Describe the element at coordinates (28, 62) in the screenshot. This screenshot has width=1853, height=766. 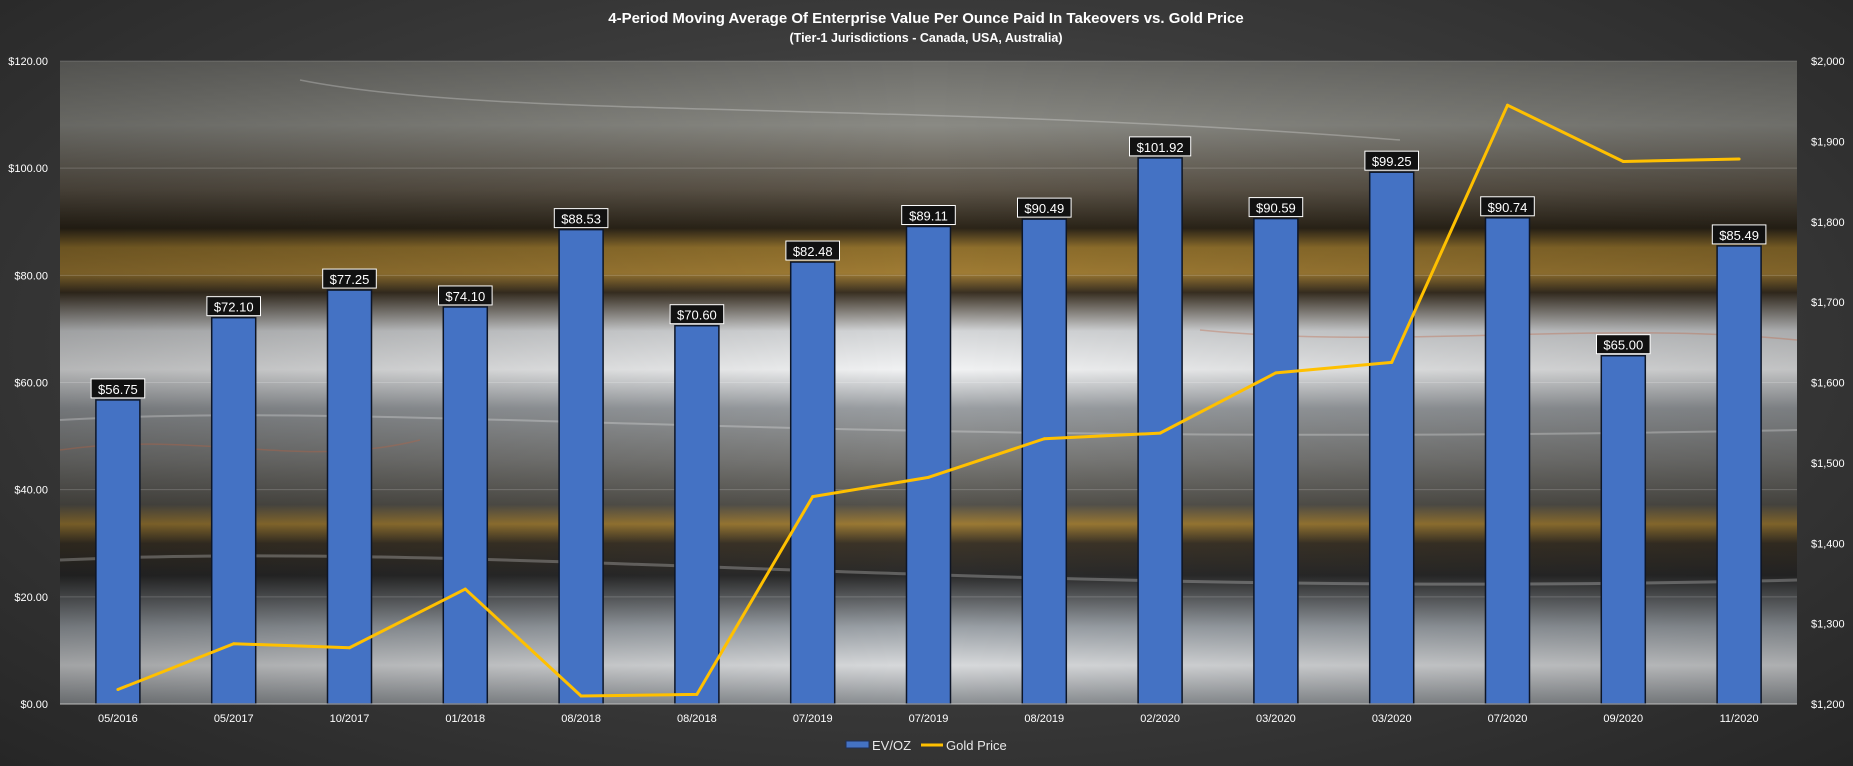
I see `y-left-tick-label: $120.00` at that location.